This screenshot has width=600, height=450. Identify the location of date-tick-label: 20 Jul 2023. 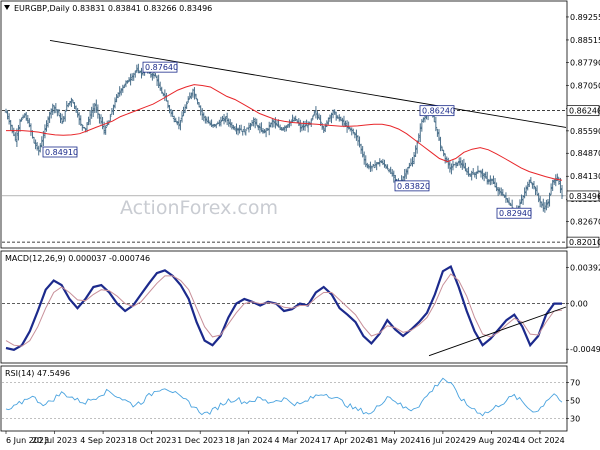
(54, 440).